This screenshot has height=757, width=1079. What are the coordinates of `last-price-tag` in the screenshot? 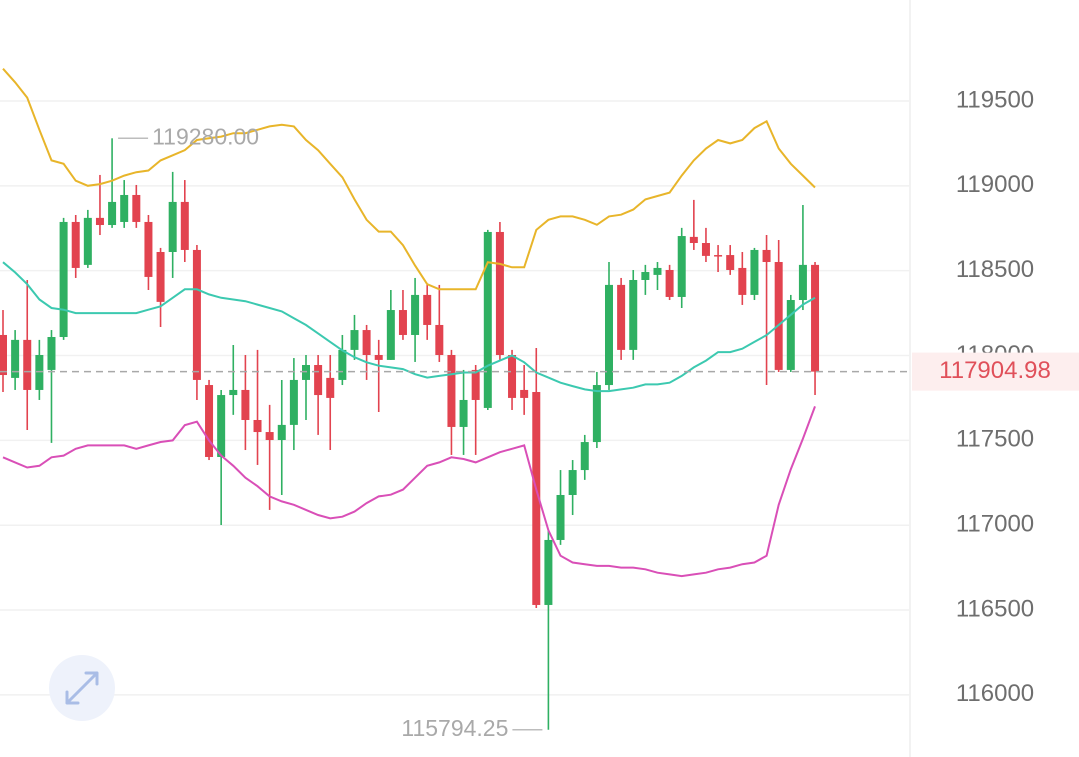 It's located at (995, 371).